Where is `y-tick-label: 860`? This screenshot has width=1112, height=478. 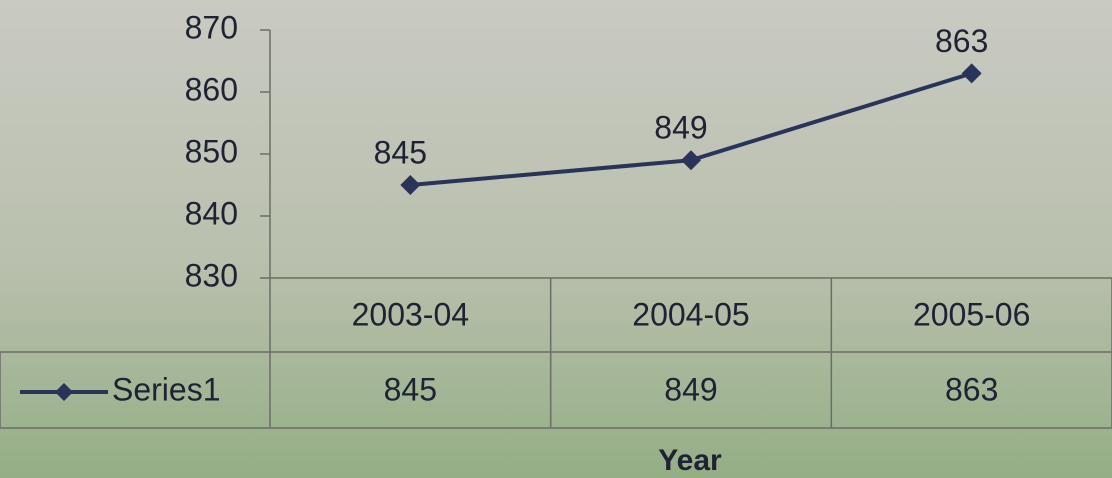
y-tick-label: 860 is located at coordinates (211, 89).